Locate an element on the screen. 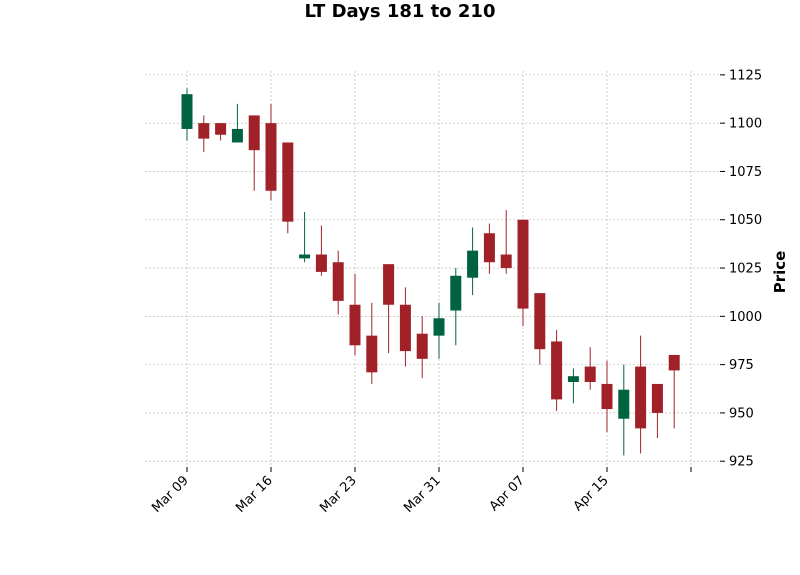  x-tick-label: Apr 07 is located at coordinates (507, 493).